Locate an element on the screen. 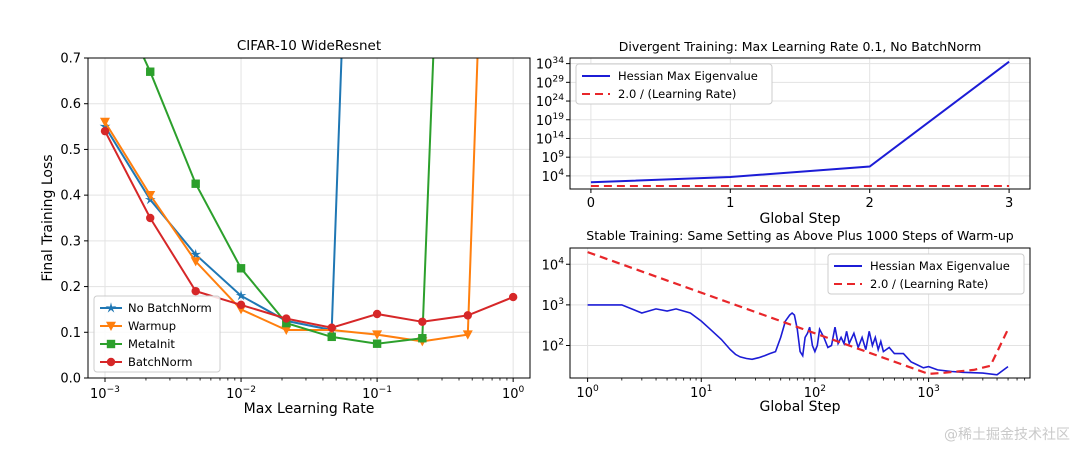 The width and height of the screenshot is (1080, 454). top-xlabel: Global Step is located at coordinates (800, 219).